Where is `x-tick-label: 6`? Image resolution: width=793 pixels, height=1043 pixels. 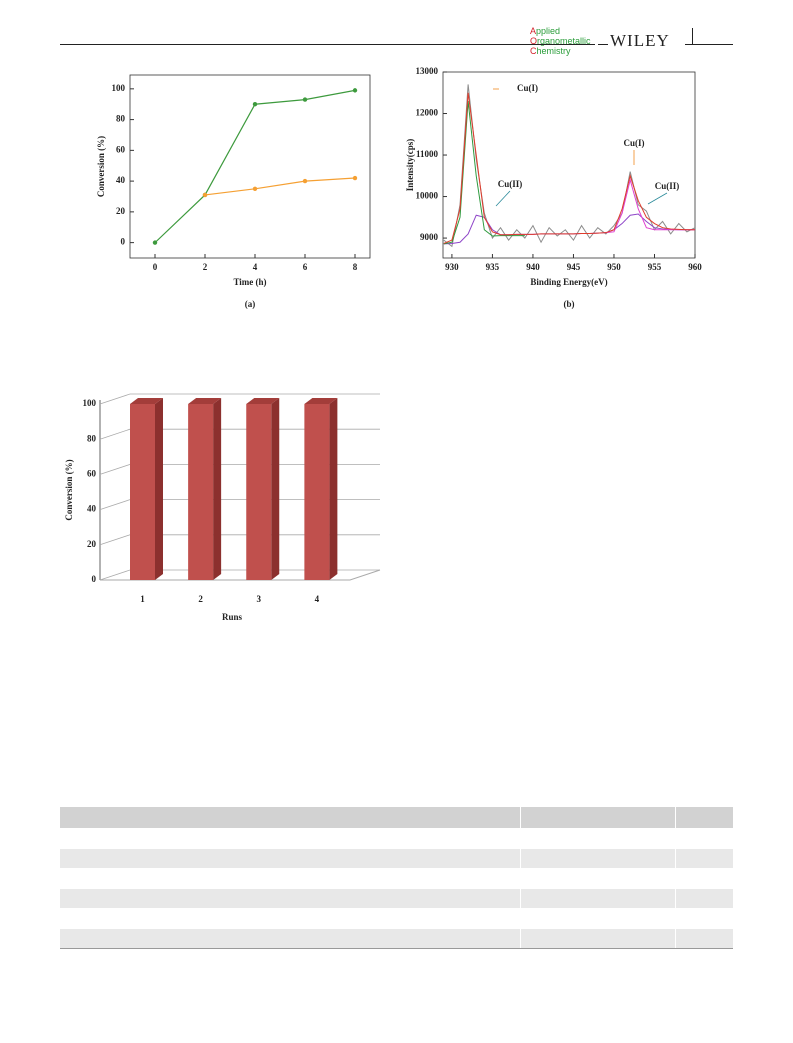 x-tick-label: 6 is located at coordinates (305, 267).